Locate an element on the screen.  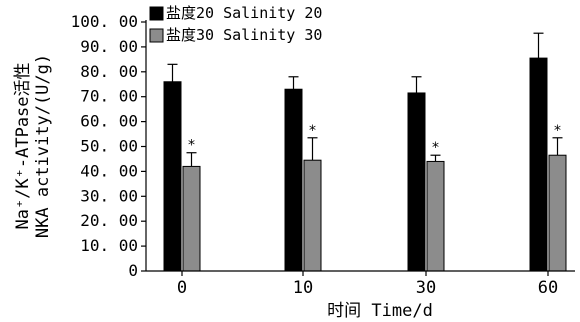
y-tick-label: 80. 00 is located at coordinates (109, 71).